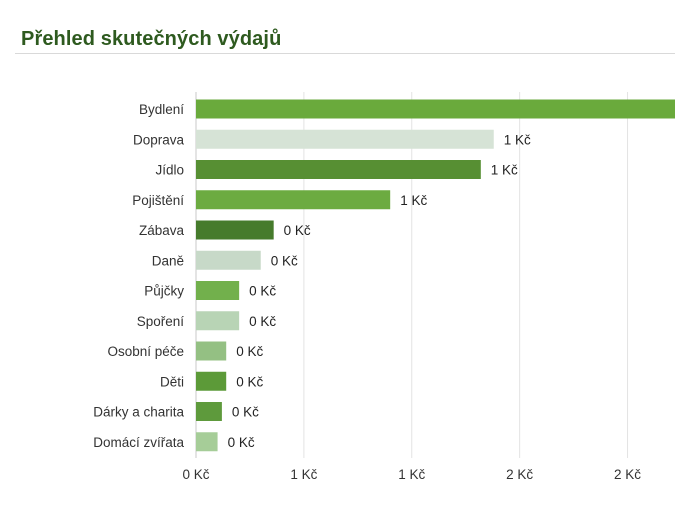 This screenshot has width=675, height=520. What do you see at coordinates (159, 139) in the screenshot?
I see `category-label: Doprava` at bounding box center [159, 139].